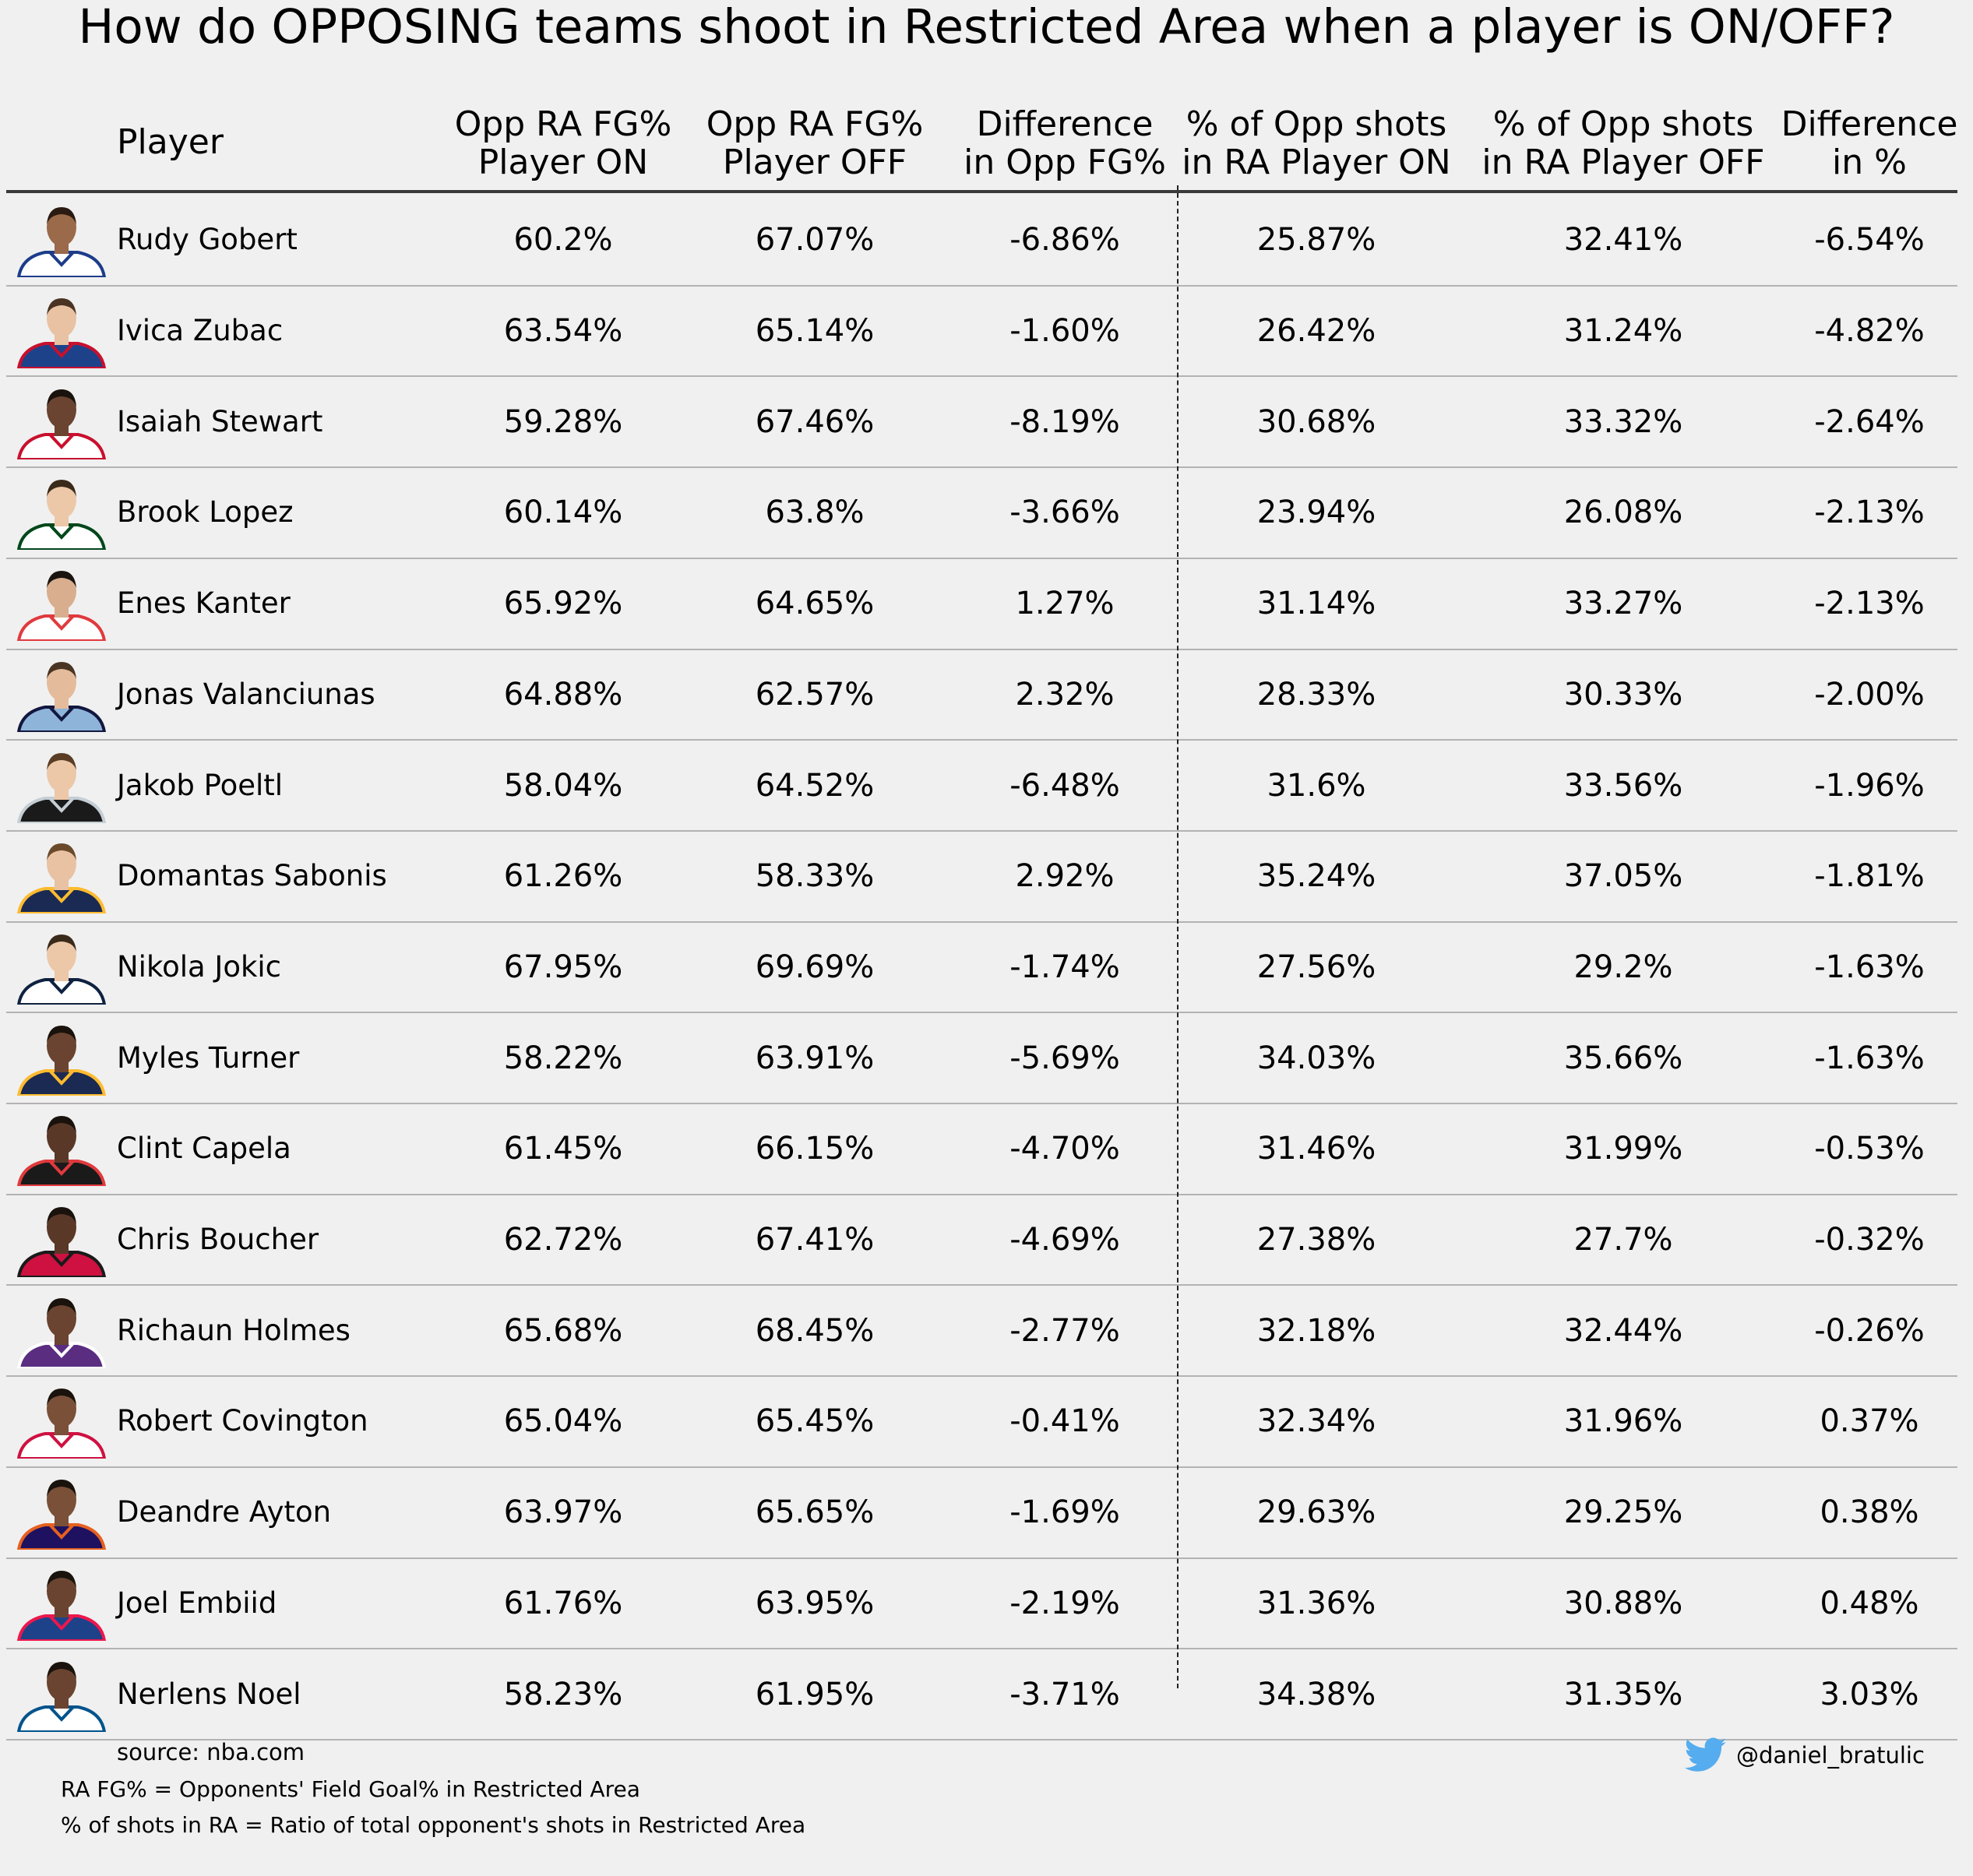 This screenshot has width=1973, height=1876. I want to click on cell-opp-ra-fg-off: 64.65%, so click(815, 604).